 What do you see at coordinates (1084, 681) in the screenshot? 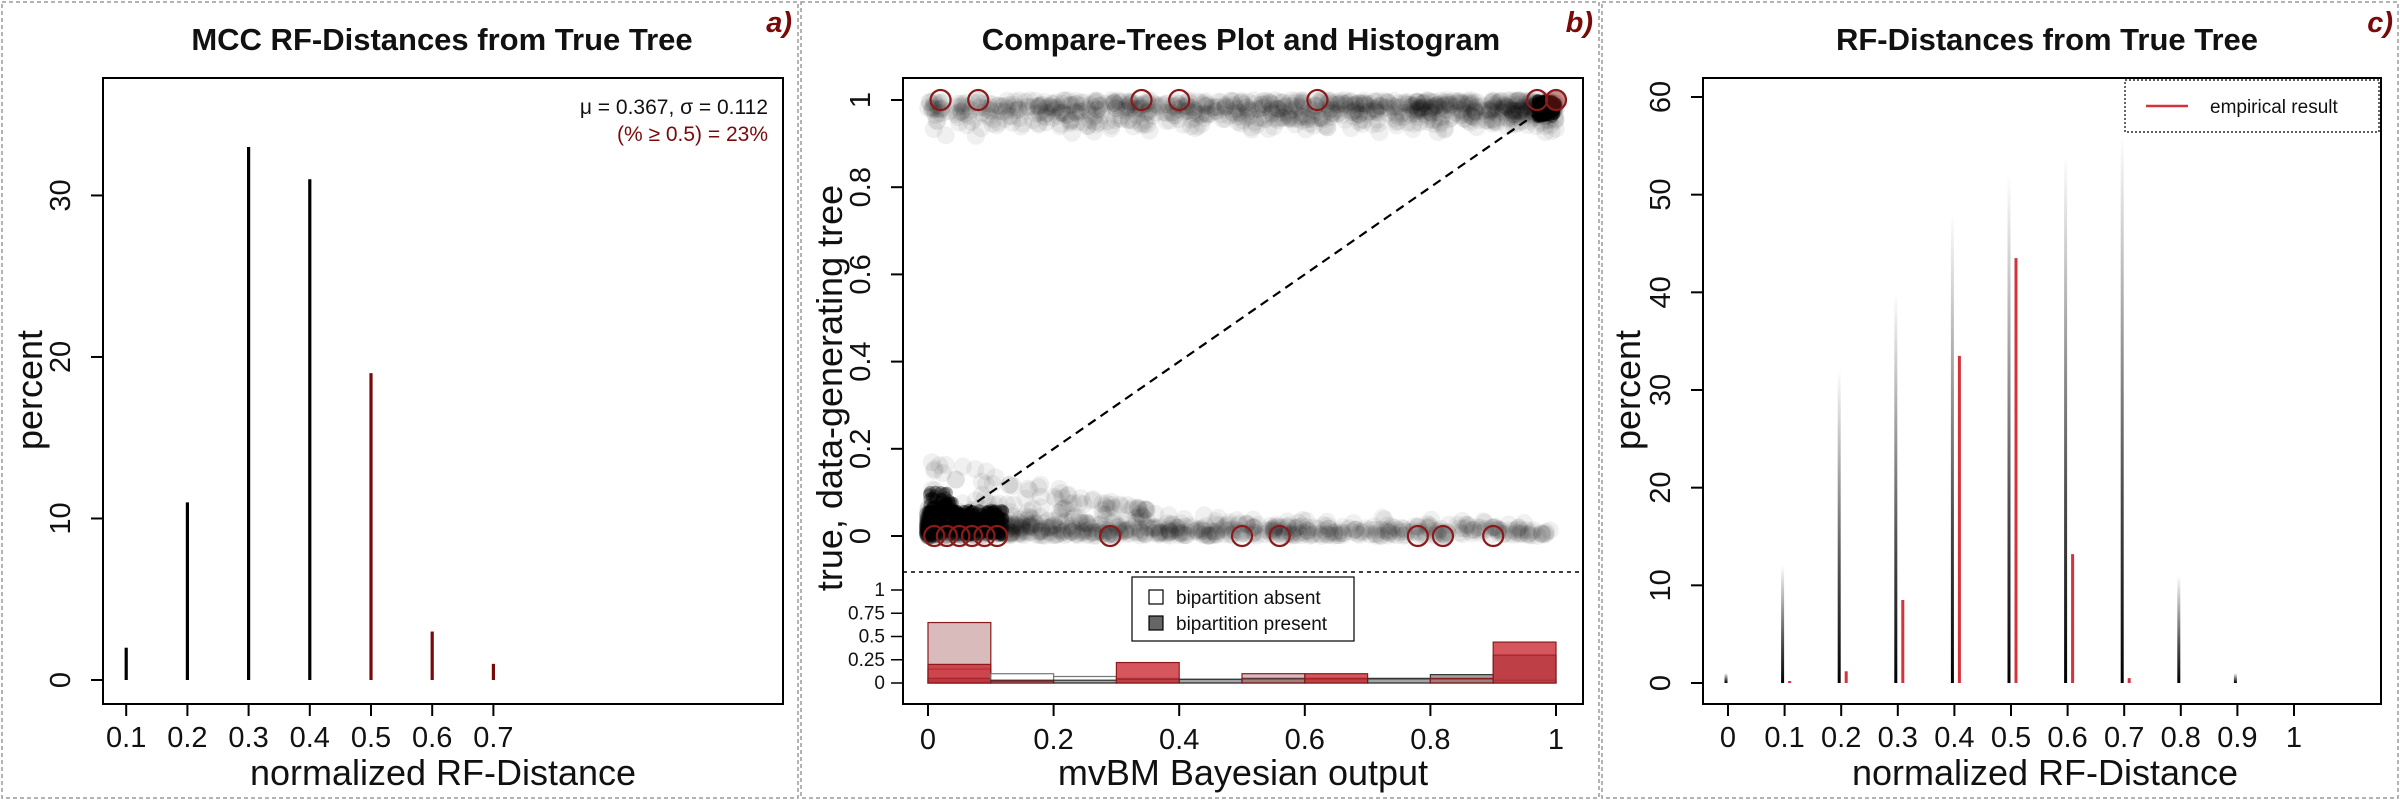
I see `hist-present-bar` at bounding box center [1084, 681].